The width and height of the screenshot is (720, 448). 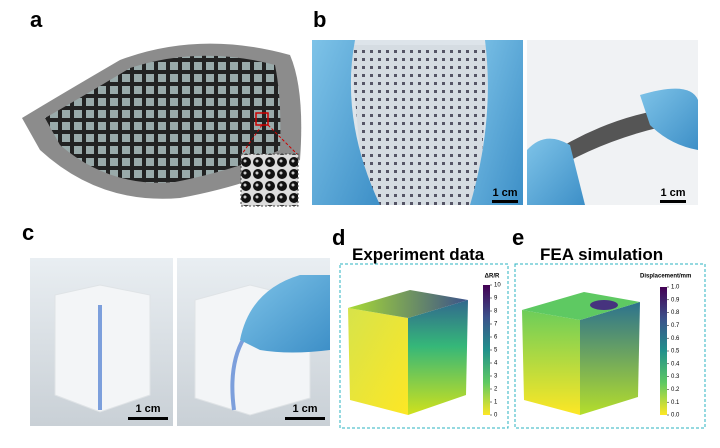 I want to click on colorbar-tick-label: 9, so click(x=496, y=299).